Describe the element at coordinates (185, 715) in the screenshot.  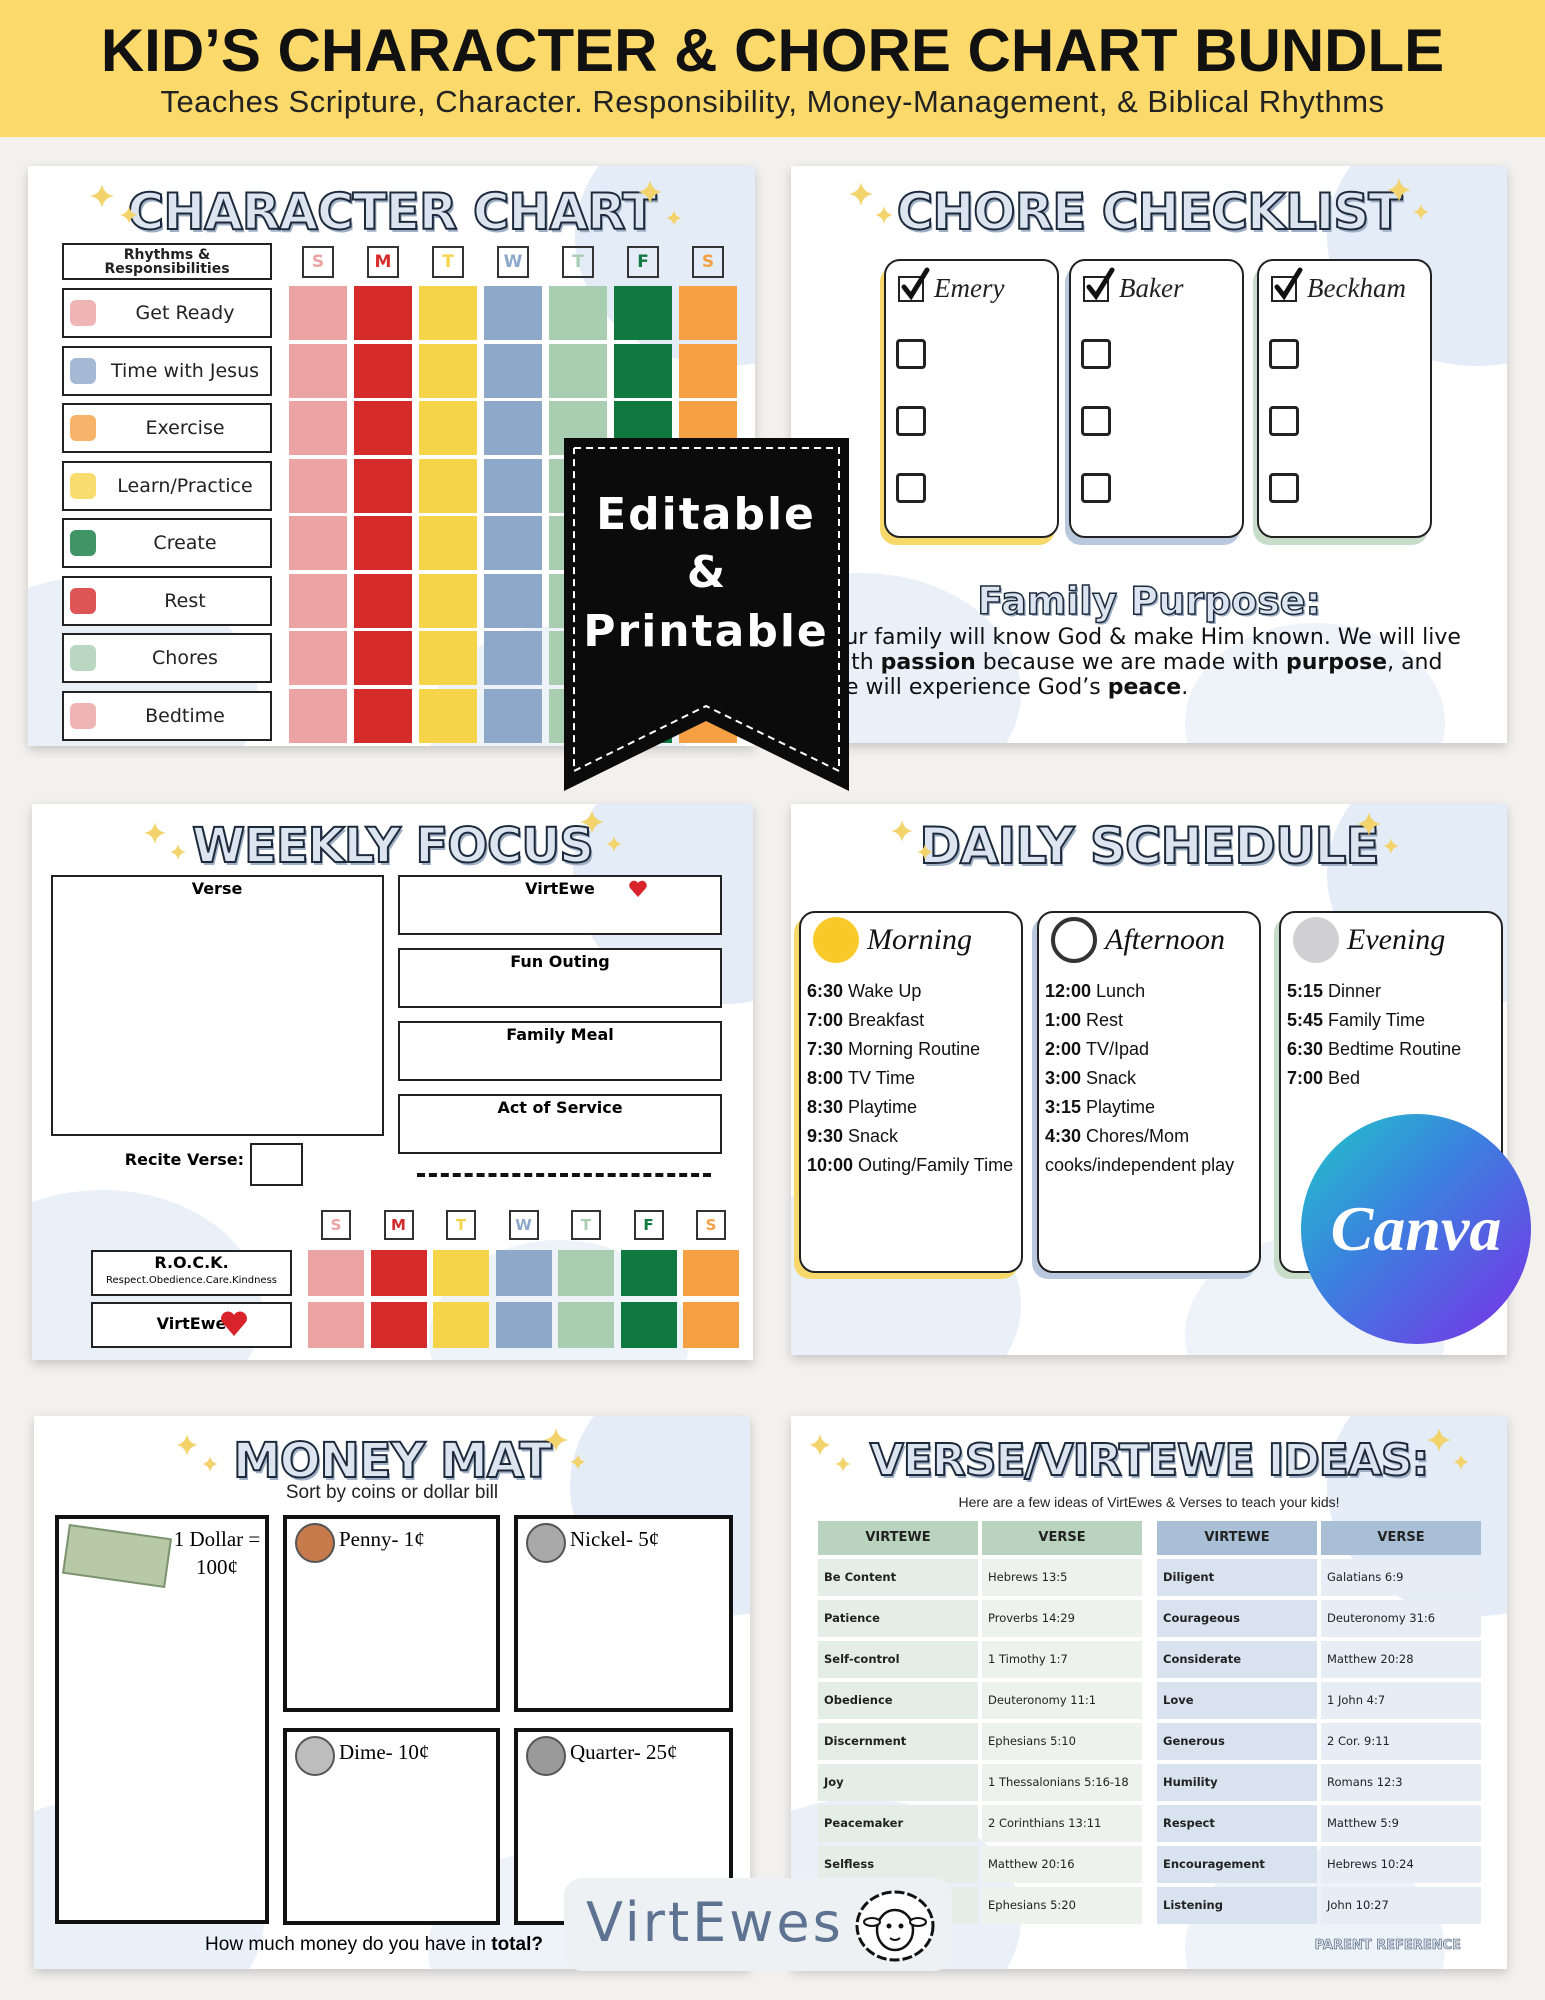
I see `row-label: Bedtime` at that location.